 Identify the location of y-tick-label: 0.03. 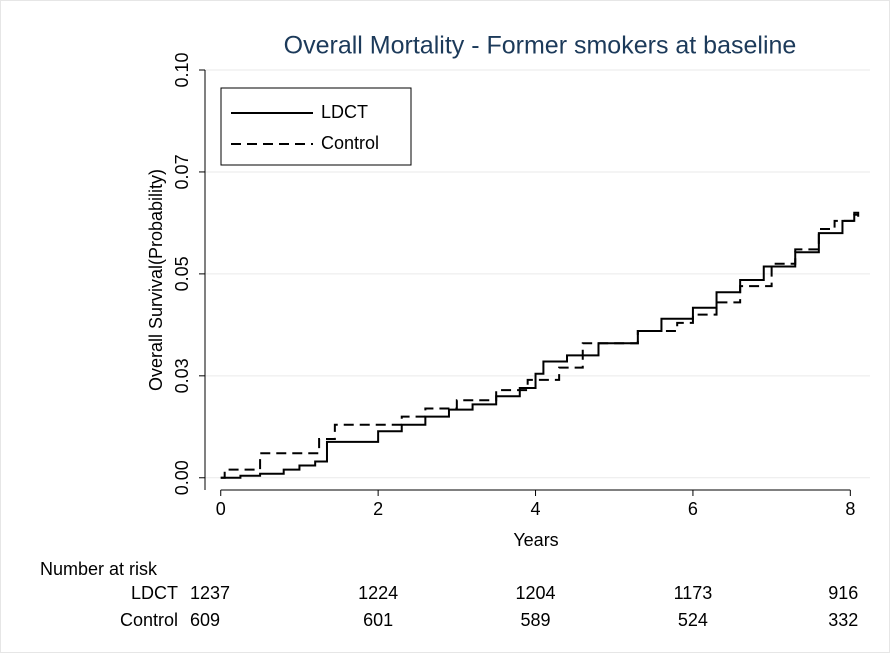
(182, 375).